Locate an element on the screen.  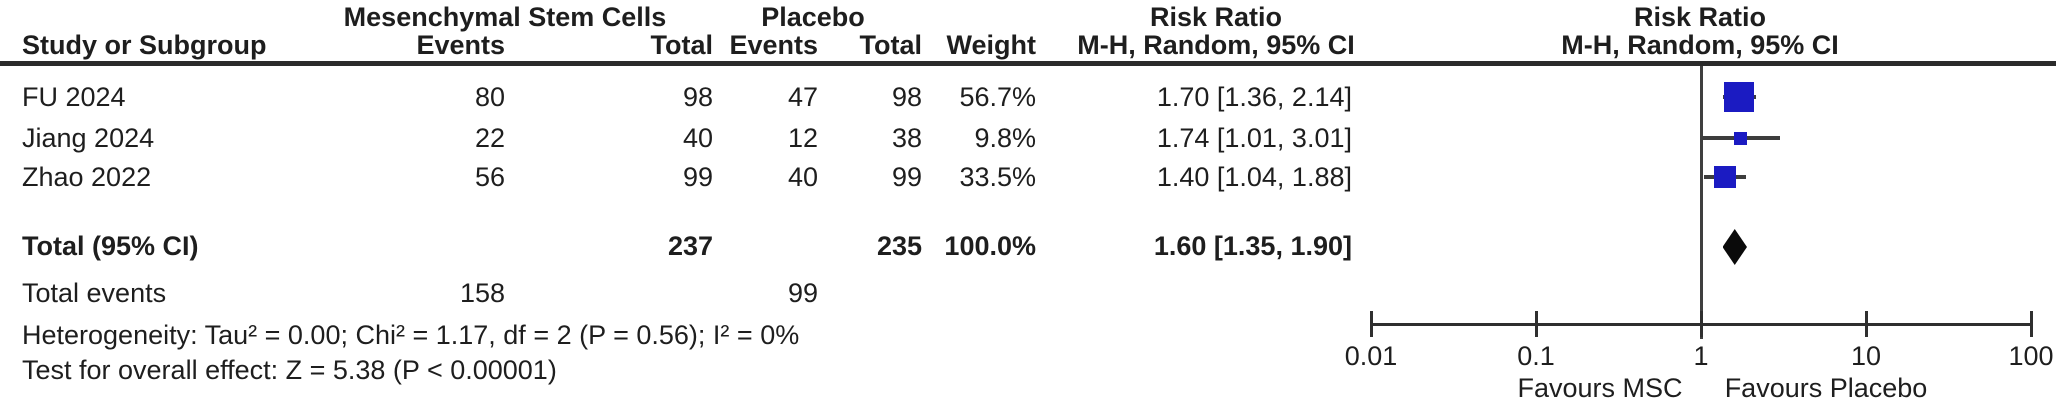
weight-value: 56.7% is located at coordinates (997, 97).